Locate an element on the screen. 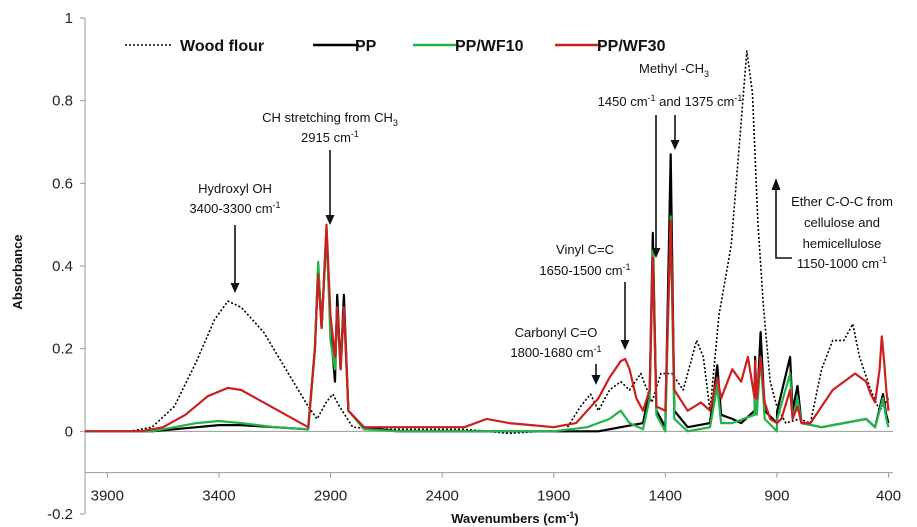 This screenshot has height=527, width=917. arrow-methyl-1450-head is located at coordinates (656, 253).